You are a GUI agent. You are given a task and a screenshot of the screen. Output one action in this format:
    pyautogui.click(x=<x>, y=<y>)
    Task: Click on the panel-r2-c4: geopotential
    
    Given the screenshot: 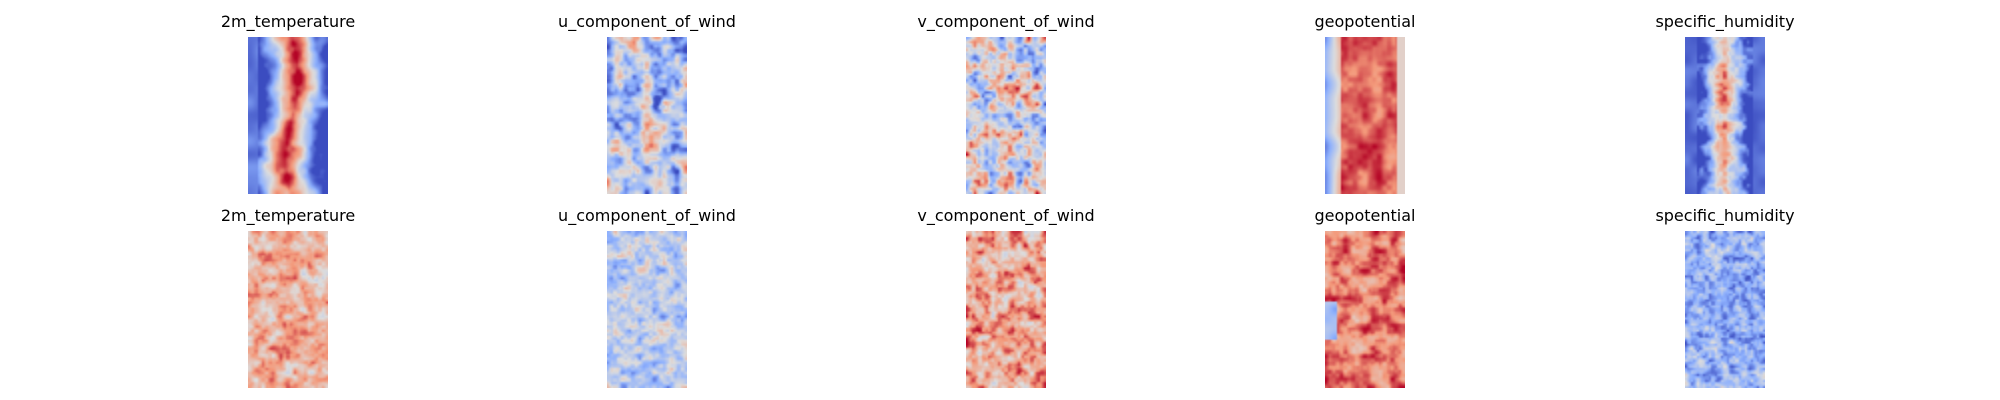 What is the action you would take?
    pyautogui.click(x=1365, y=297)
    